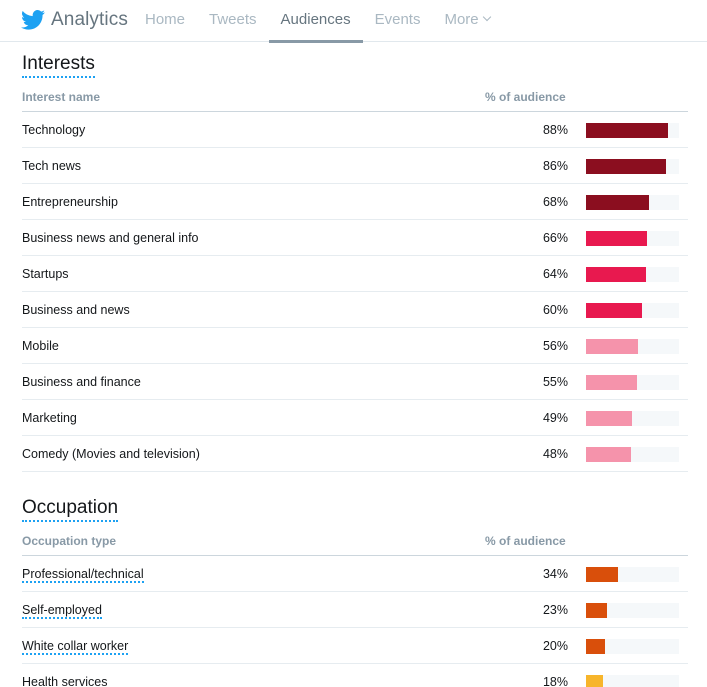 This screenshot has width=707, height=687. What do you see at coordinates (555, 238) in the screenshot?
I see `row-percent: 66%` at bounding box center [555, 238].